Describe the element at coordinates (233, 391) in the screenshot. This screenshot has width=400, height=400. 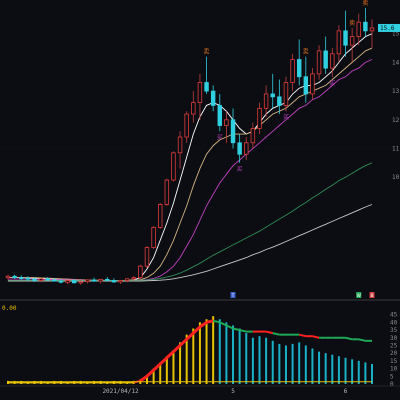
I see `x-axis-label: 5` at that location.